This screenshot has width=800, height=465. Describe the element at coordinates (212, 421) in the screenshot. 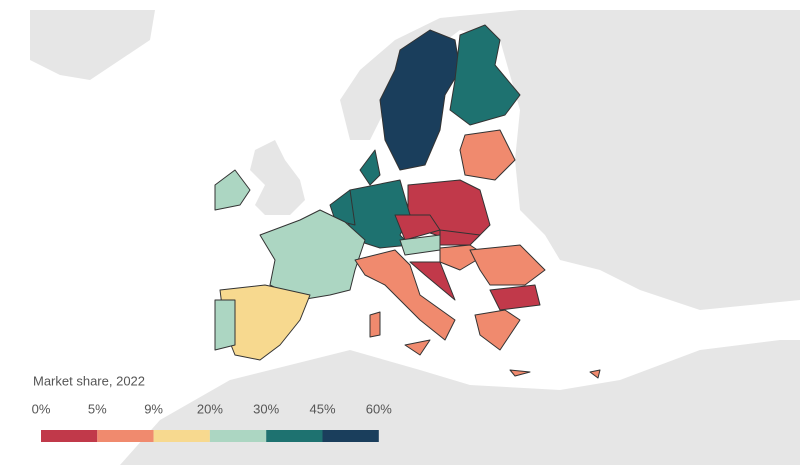

I see `legend: 0% 5% 9% 20% 30% 45% 60%` at that location.